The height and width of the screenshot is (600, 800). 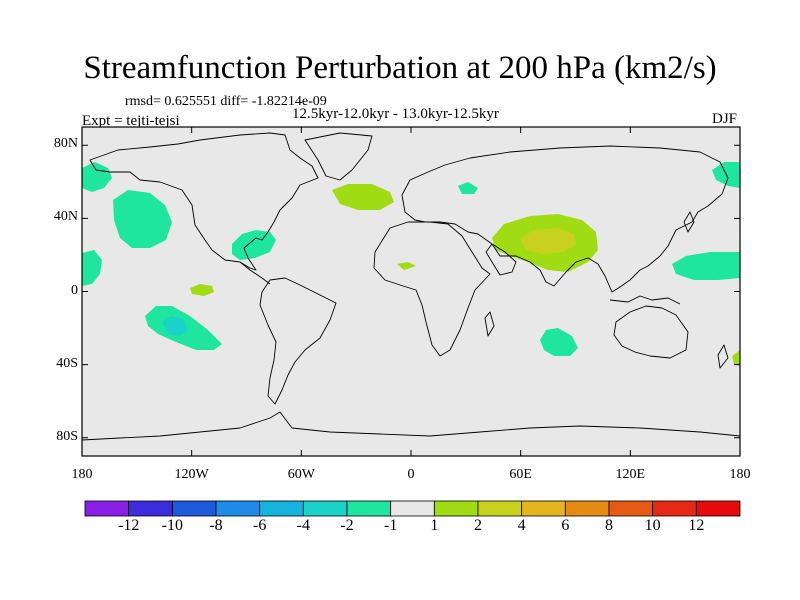 I want to click on coast-central-america, so click(x=255, y=273).